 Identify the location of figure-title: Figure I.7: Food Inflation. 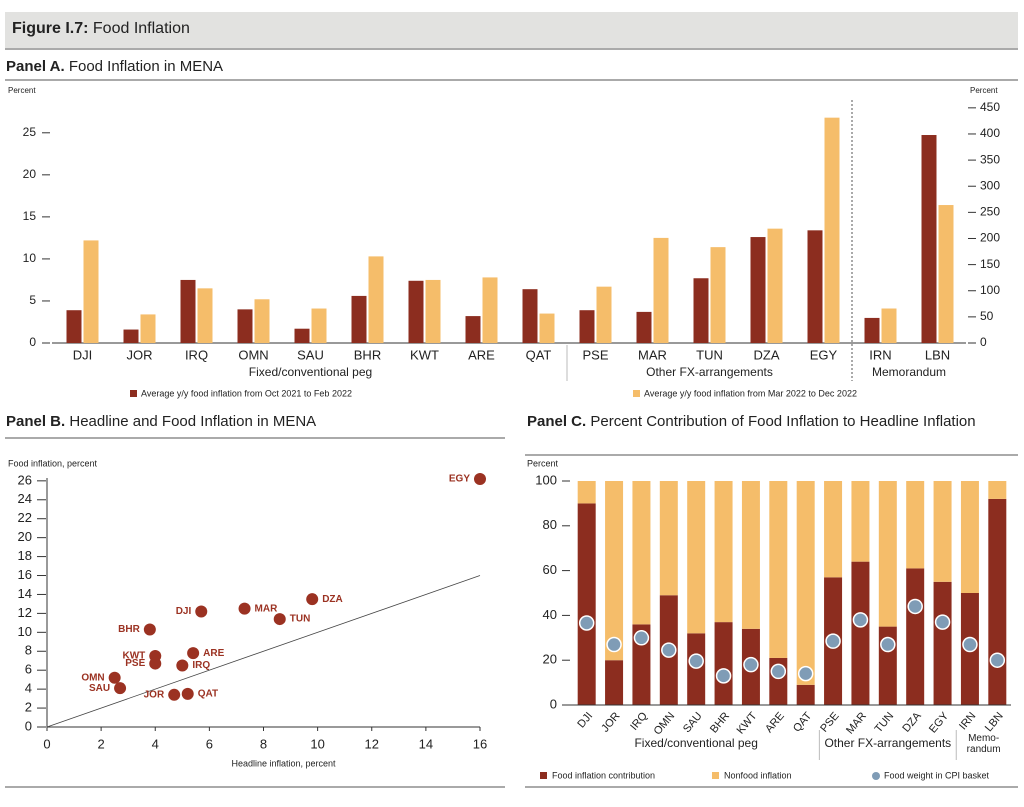
(101, 29).